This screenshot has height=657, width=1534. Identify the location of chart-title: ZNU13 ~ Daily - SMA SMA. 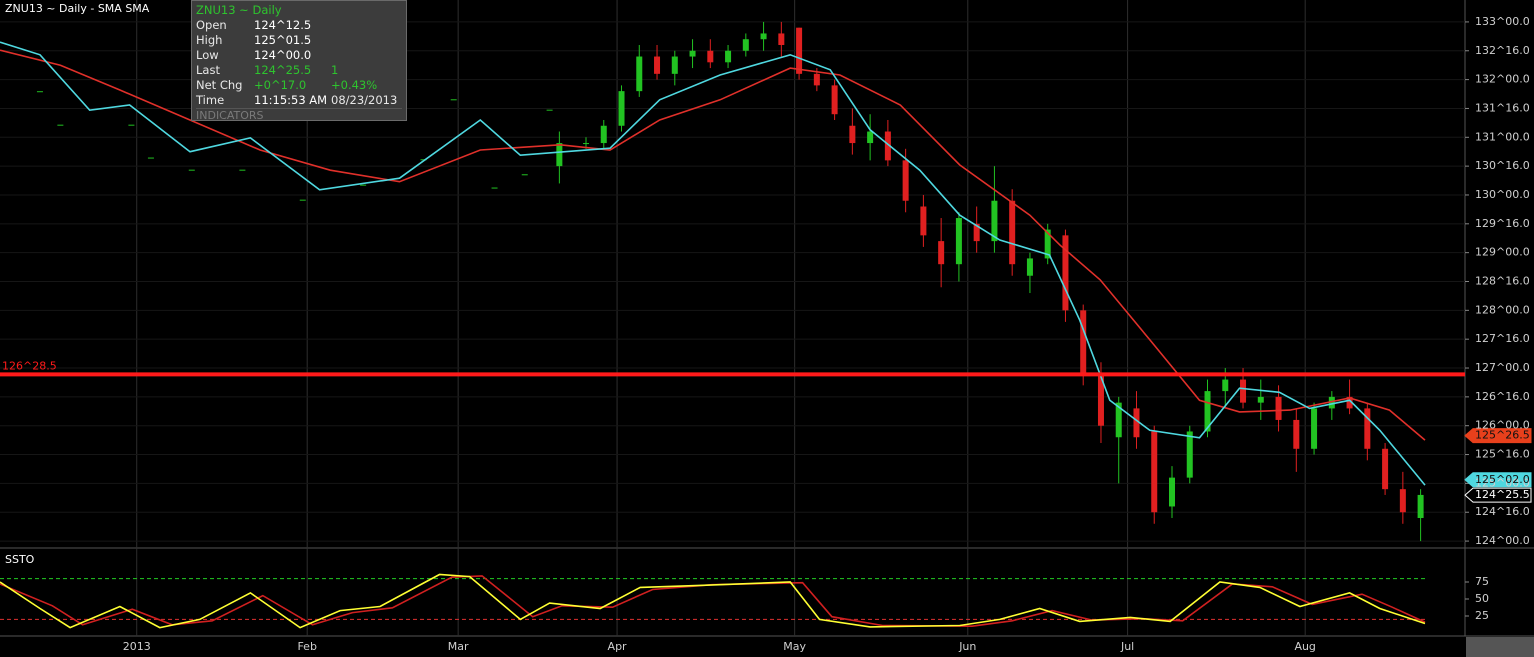
(77, 8).